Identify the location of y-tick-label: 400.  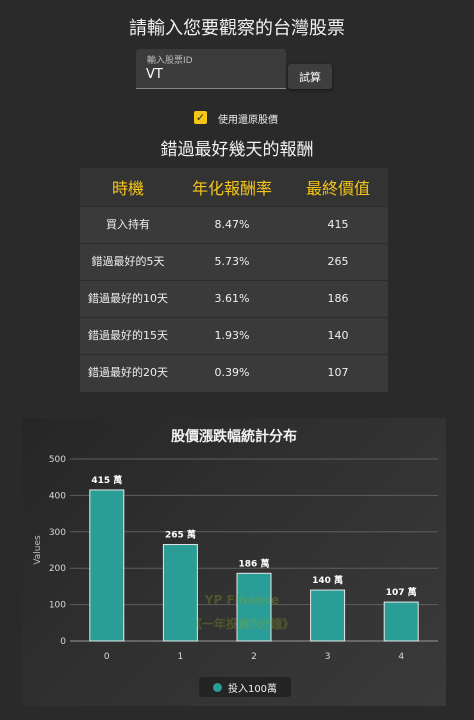
(57, 496).